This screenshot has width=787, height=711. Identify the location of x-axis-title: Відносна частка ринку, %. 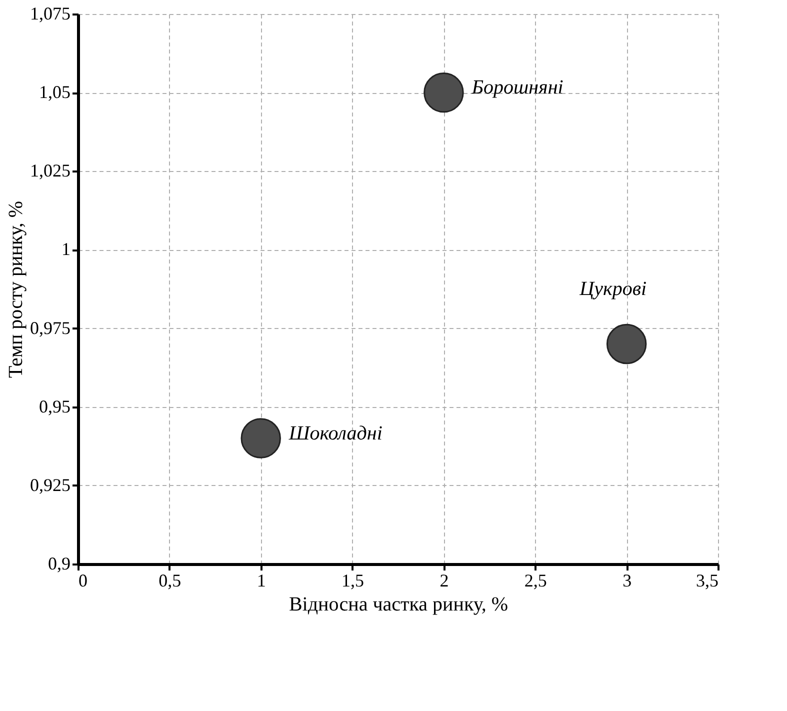
(398, 605).